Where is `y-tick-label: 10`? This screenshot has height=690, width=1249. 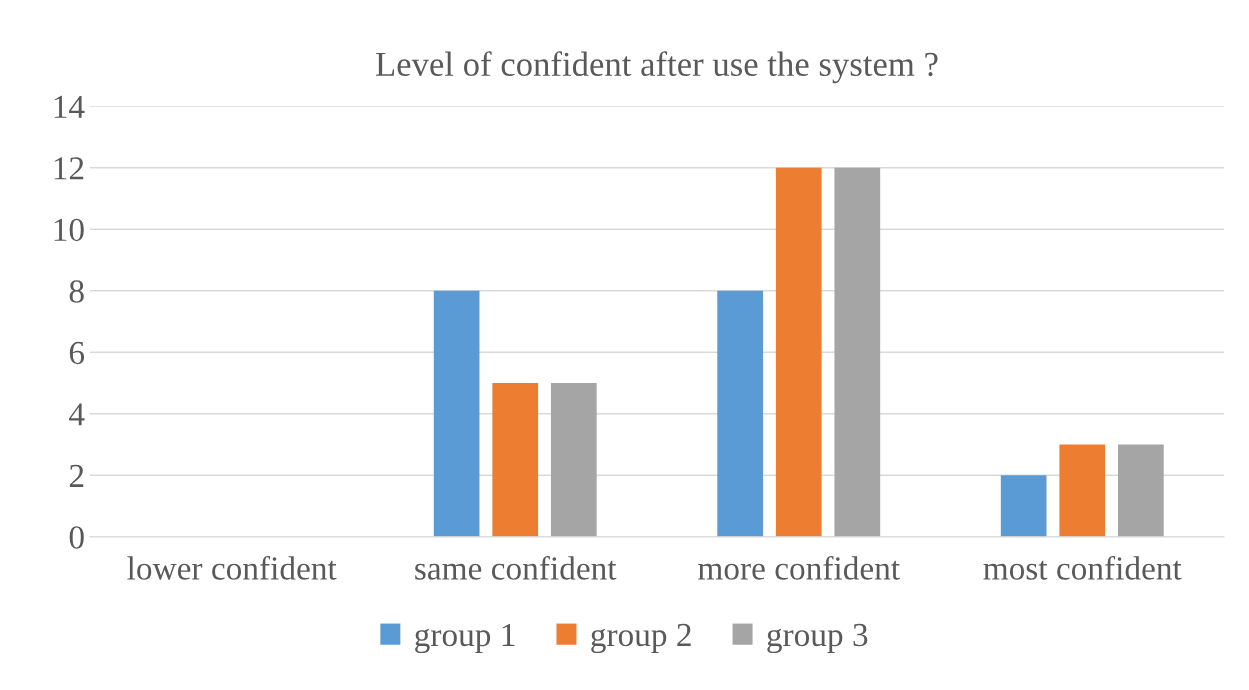
y-tick-label: 10 is located at coordinates (69, 230).